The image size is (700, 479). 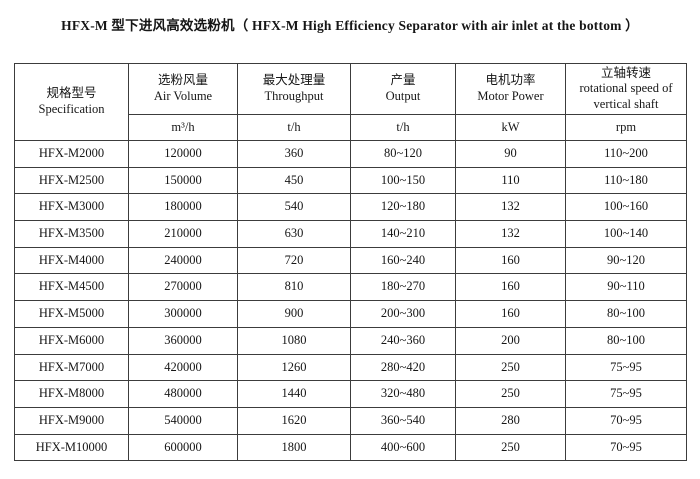 I want to click on model-cell: HFX-M4500, so click(x=71, y=287).